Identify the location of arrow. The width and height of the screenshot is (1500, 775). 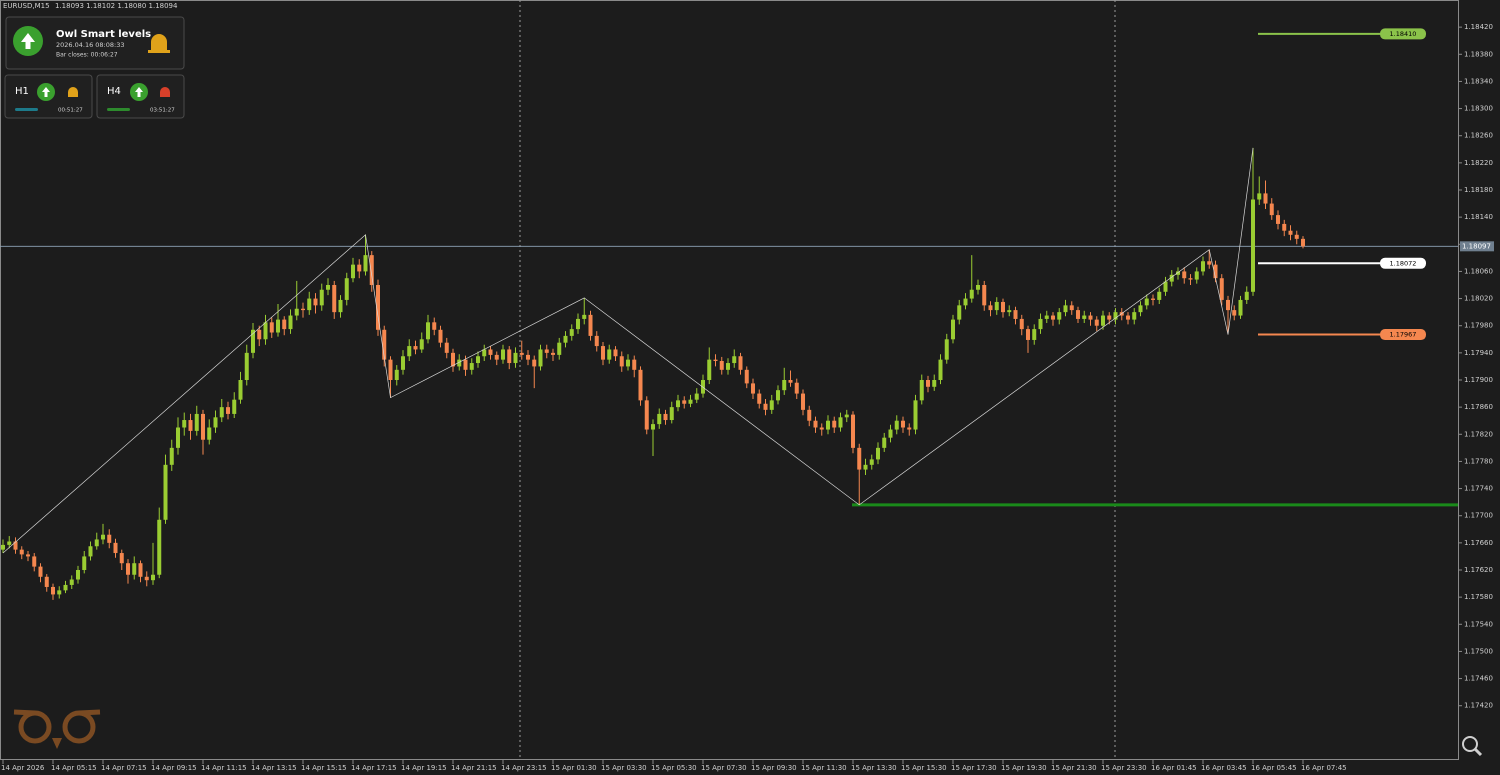
(28, 41).